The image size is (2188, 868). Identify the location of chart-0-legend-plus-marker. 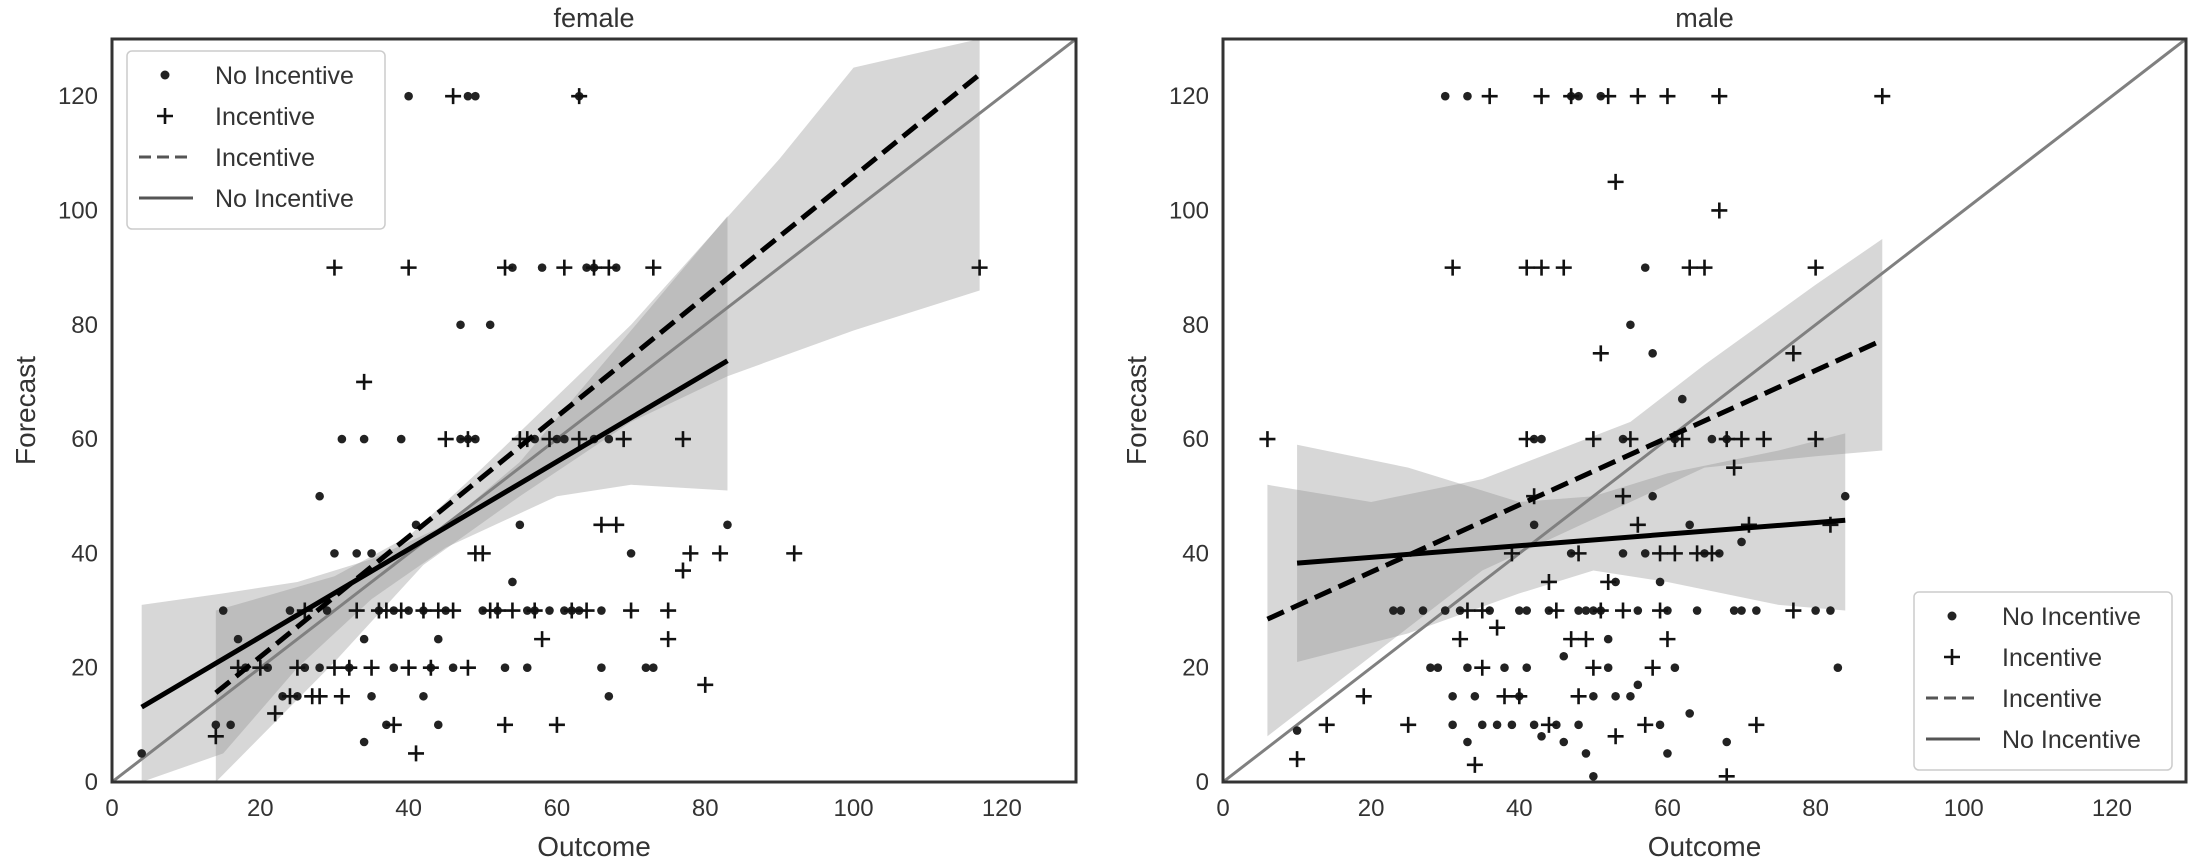
(165, 116).